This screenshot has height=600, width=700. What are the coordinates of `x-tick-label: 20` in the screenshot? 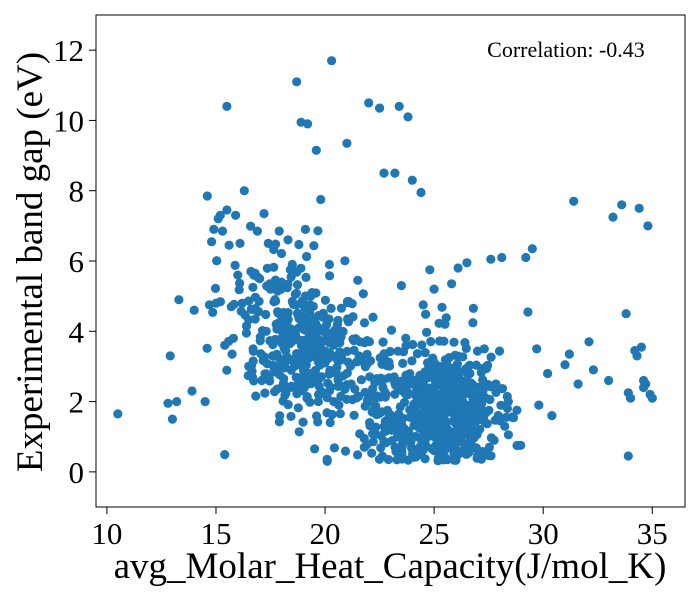 It's located at (325, 533).